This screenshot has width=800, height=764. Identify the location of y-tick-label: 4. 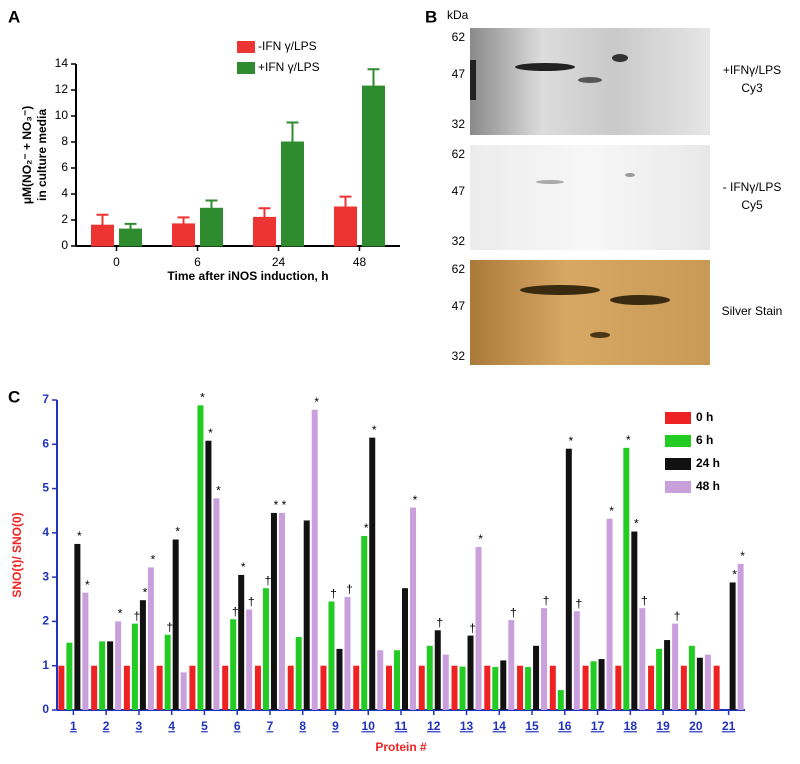
(45, 532).